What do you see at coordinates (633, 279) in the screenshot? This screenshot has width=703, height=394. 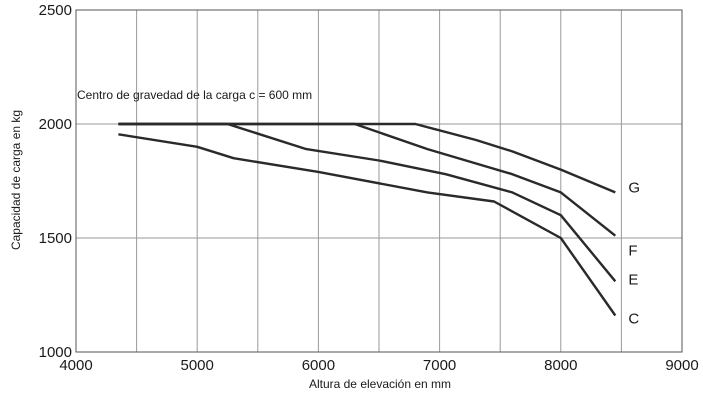 I see `series-label-e: E` at bounding box center [633, 279].